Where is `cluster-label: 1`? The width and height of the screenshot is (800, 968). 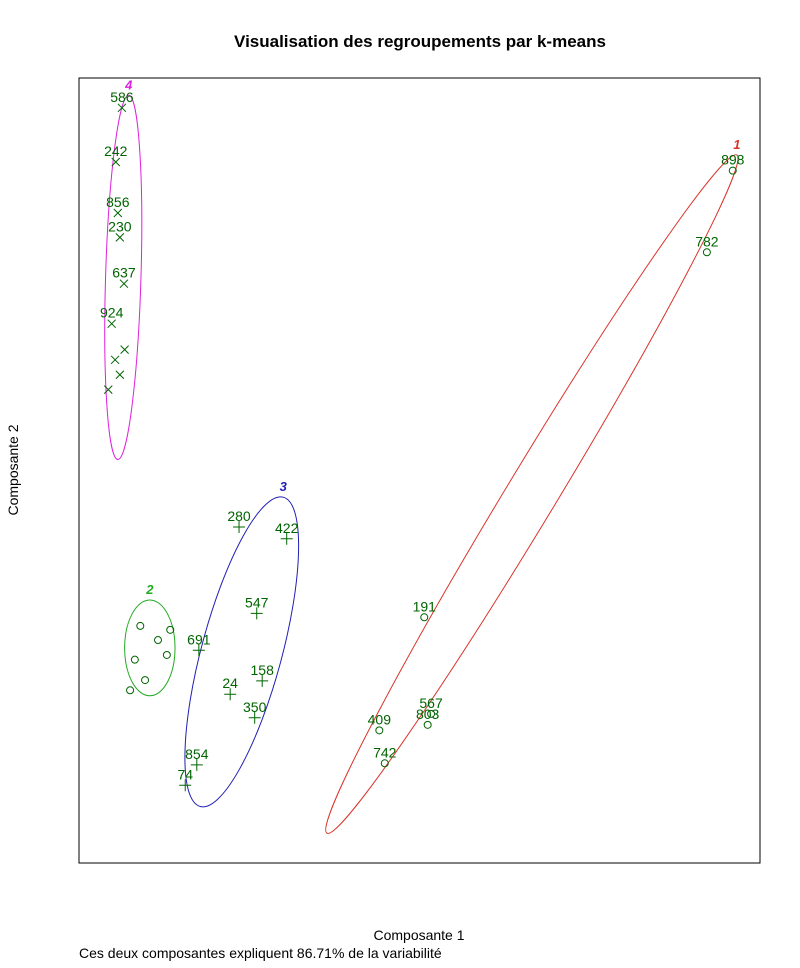
cluster-label: 1 is located at coordinates (736, 144).